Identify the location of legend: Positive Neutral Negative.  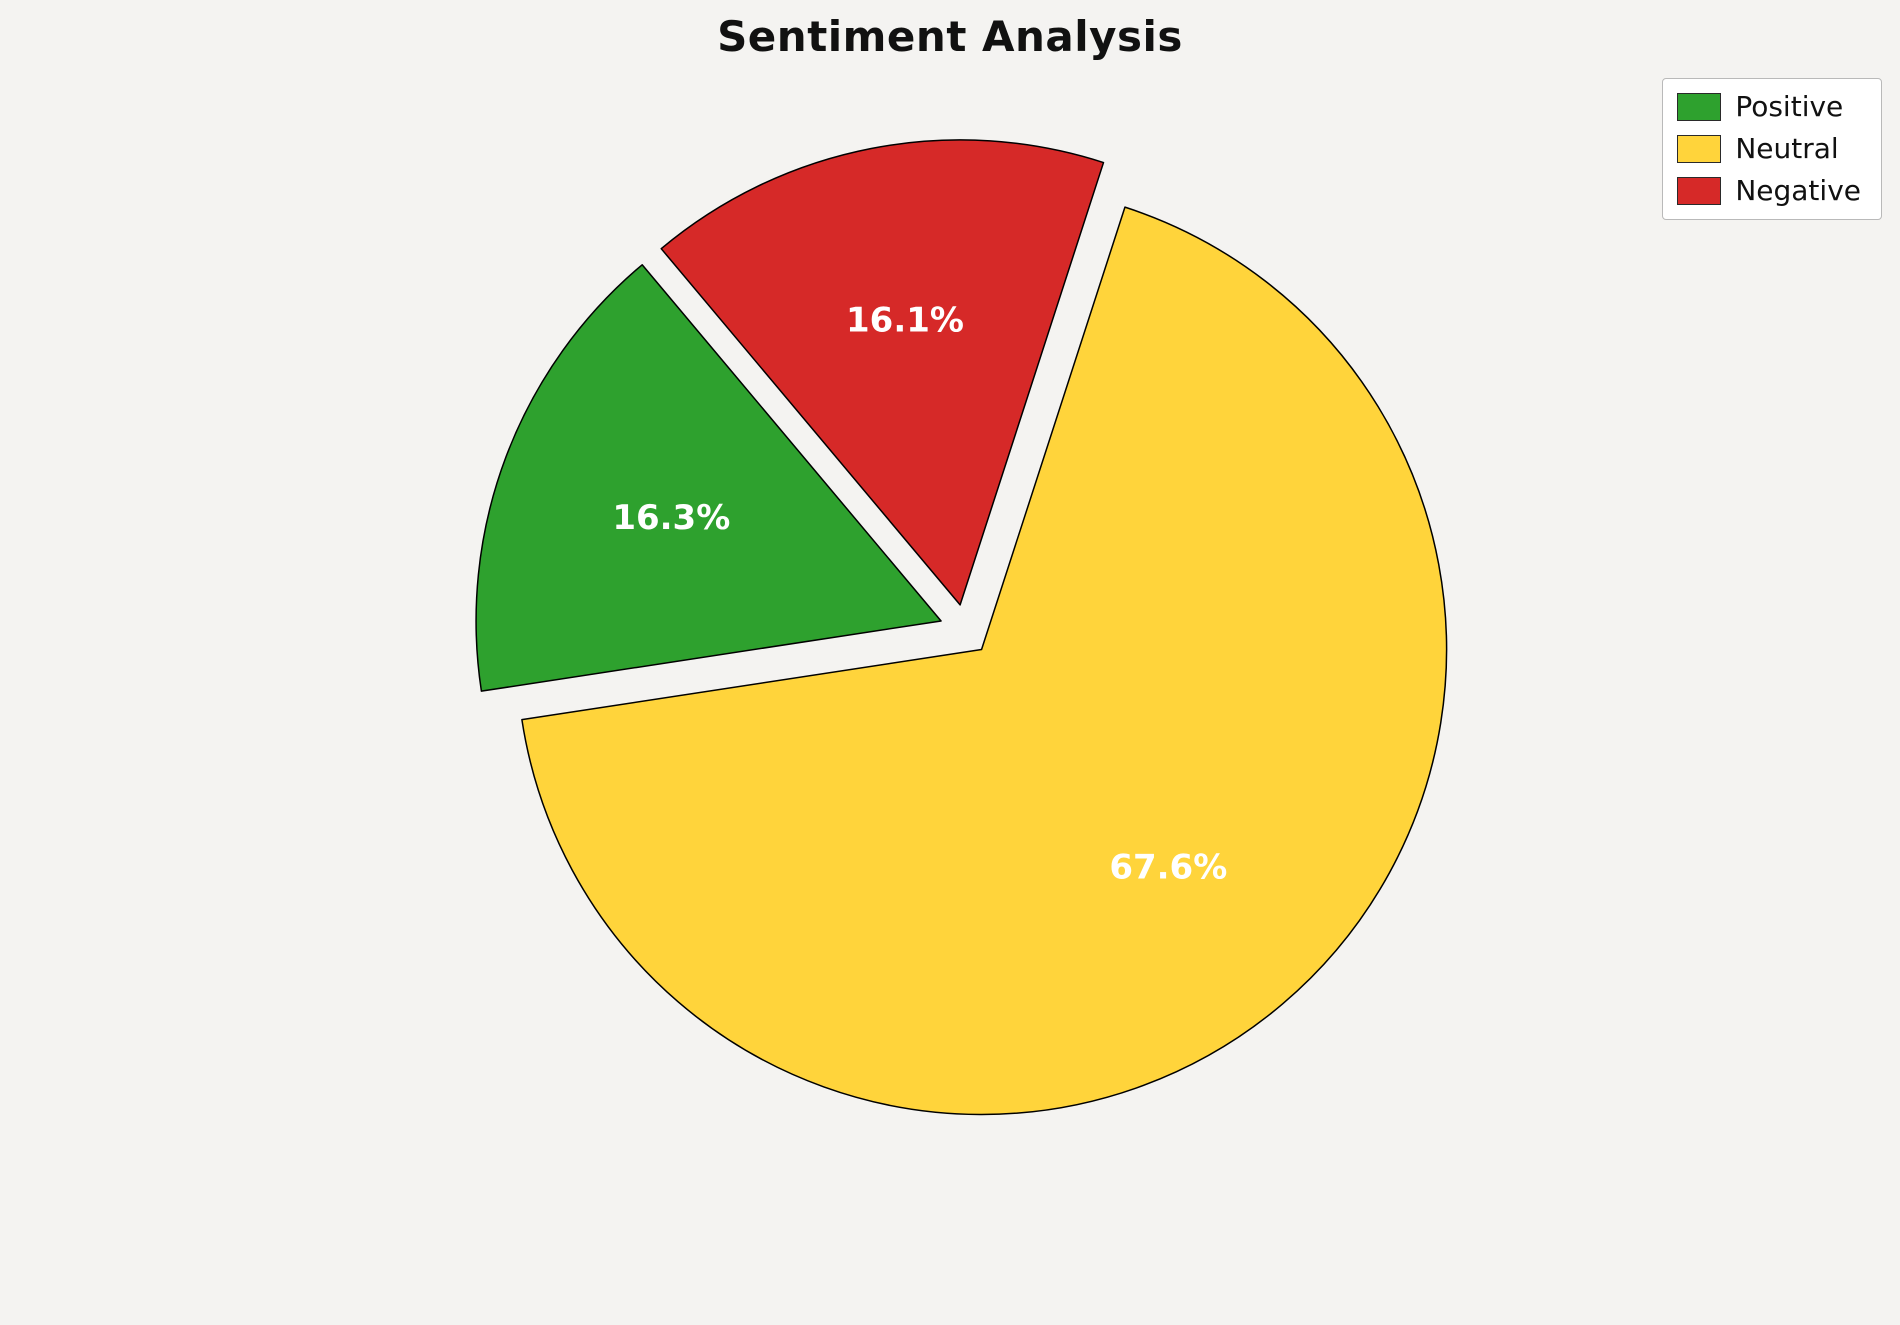
(1772, 149).